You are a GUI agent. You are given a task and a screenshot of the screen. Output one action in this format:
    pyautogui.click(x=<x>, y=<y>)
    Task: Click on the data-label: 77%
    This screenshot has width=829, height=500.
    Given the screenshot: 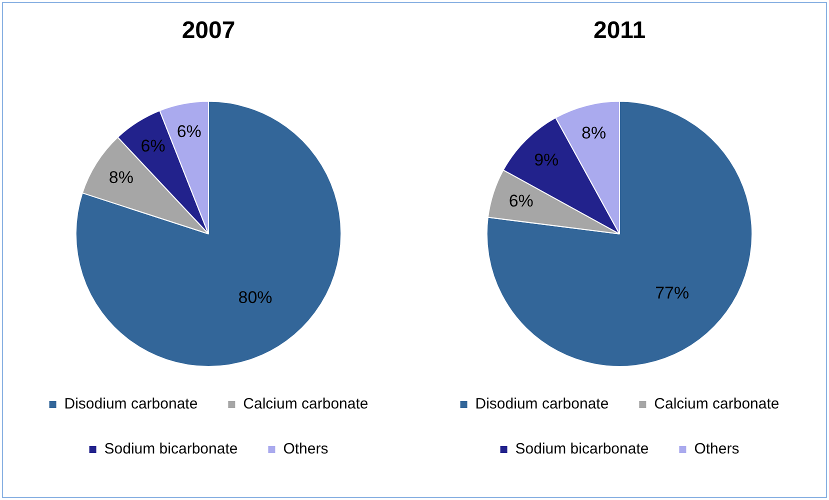 What is the action you would take?
    pyautogui.click(x=672, y=292)
    